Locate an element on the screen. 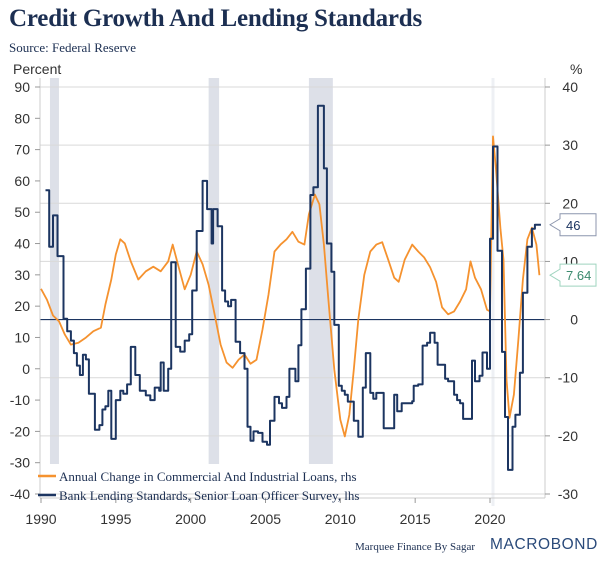  last-value-label-credit-growth: 7.64 is located at coordinates (573, 275).